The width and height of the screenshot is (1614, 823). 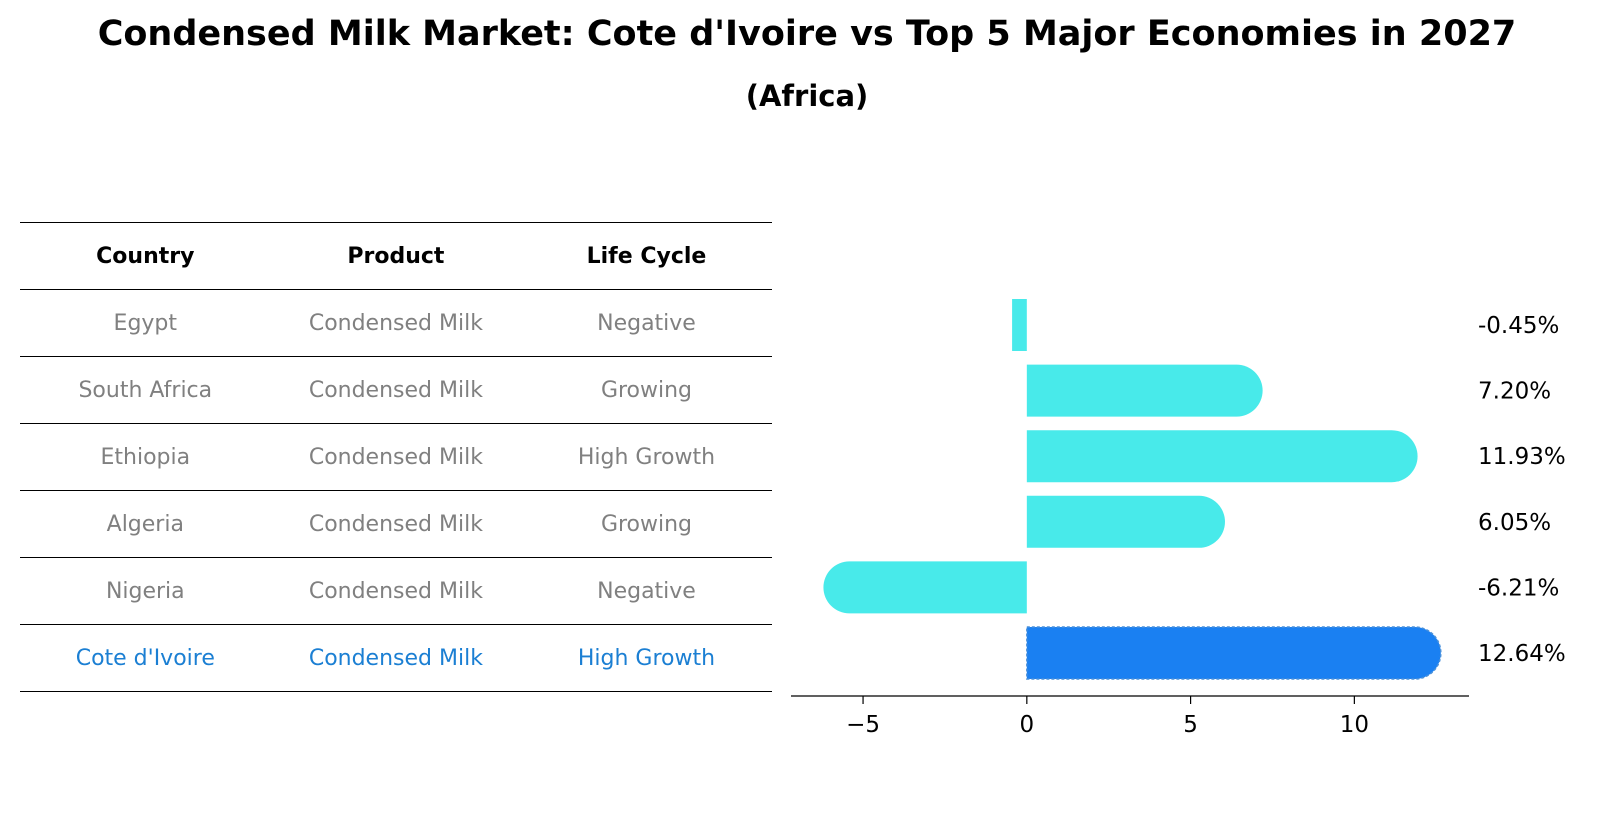 I want to click on cell-country: Cote d'Ivoire, so click(x=145, y=658).